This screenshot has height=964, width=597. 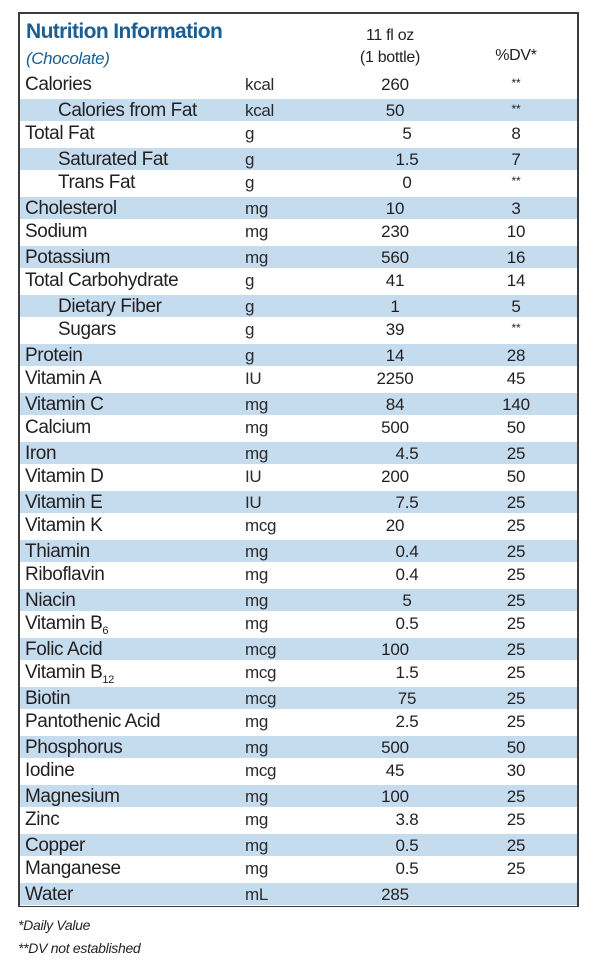 I want to click on nutrient-name-text: Sodium, so click(x=56, y=231).